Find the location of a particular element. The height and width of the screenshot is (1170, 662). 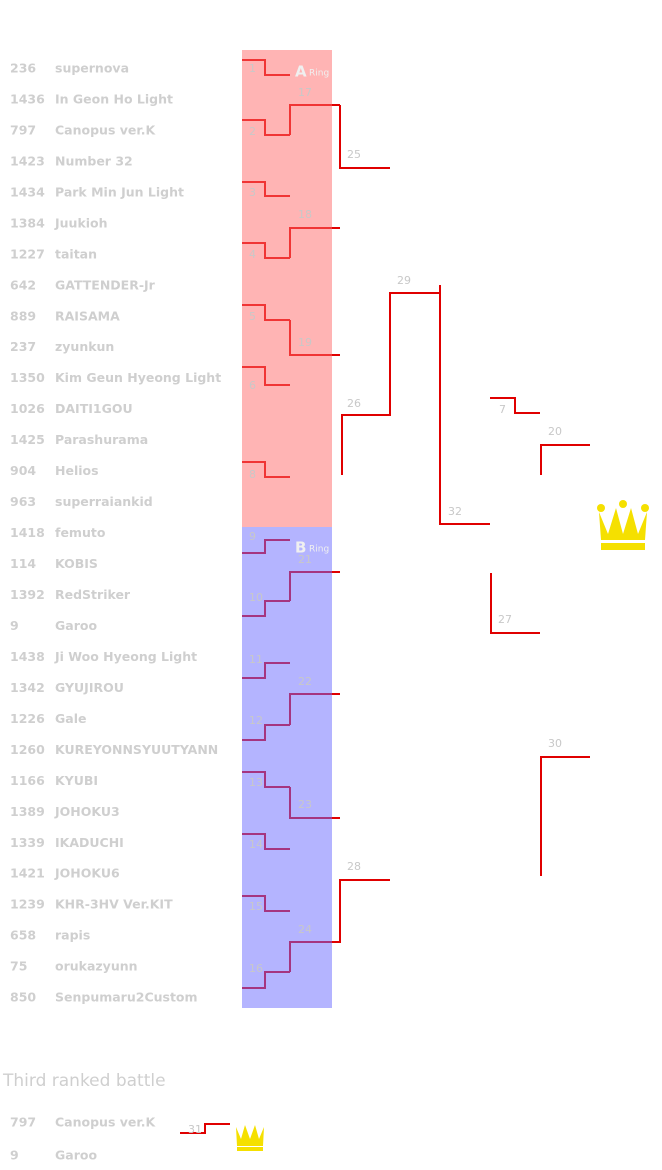

entrant-id: 1425 is located at coordinates (27, 439).